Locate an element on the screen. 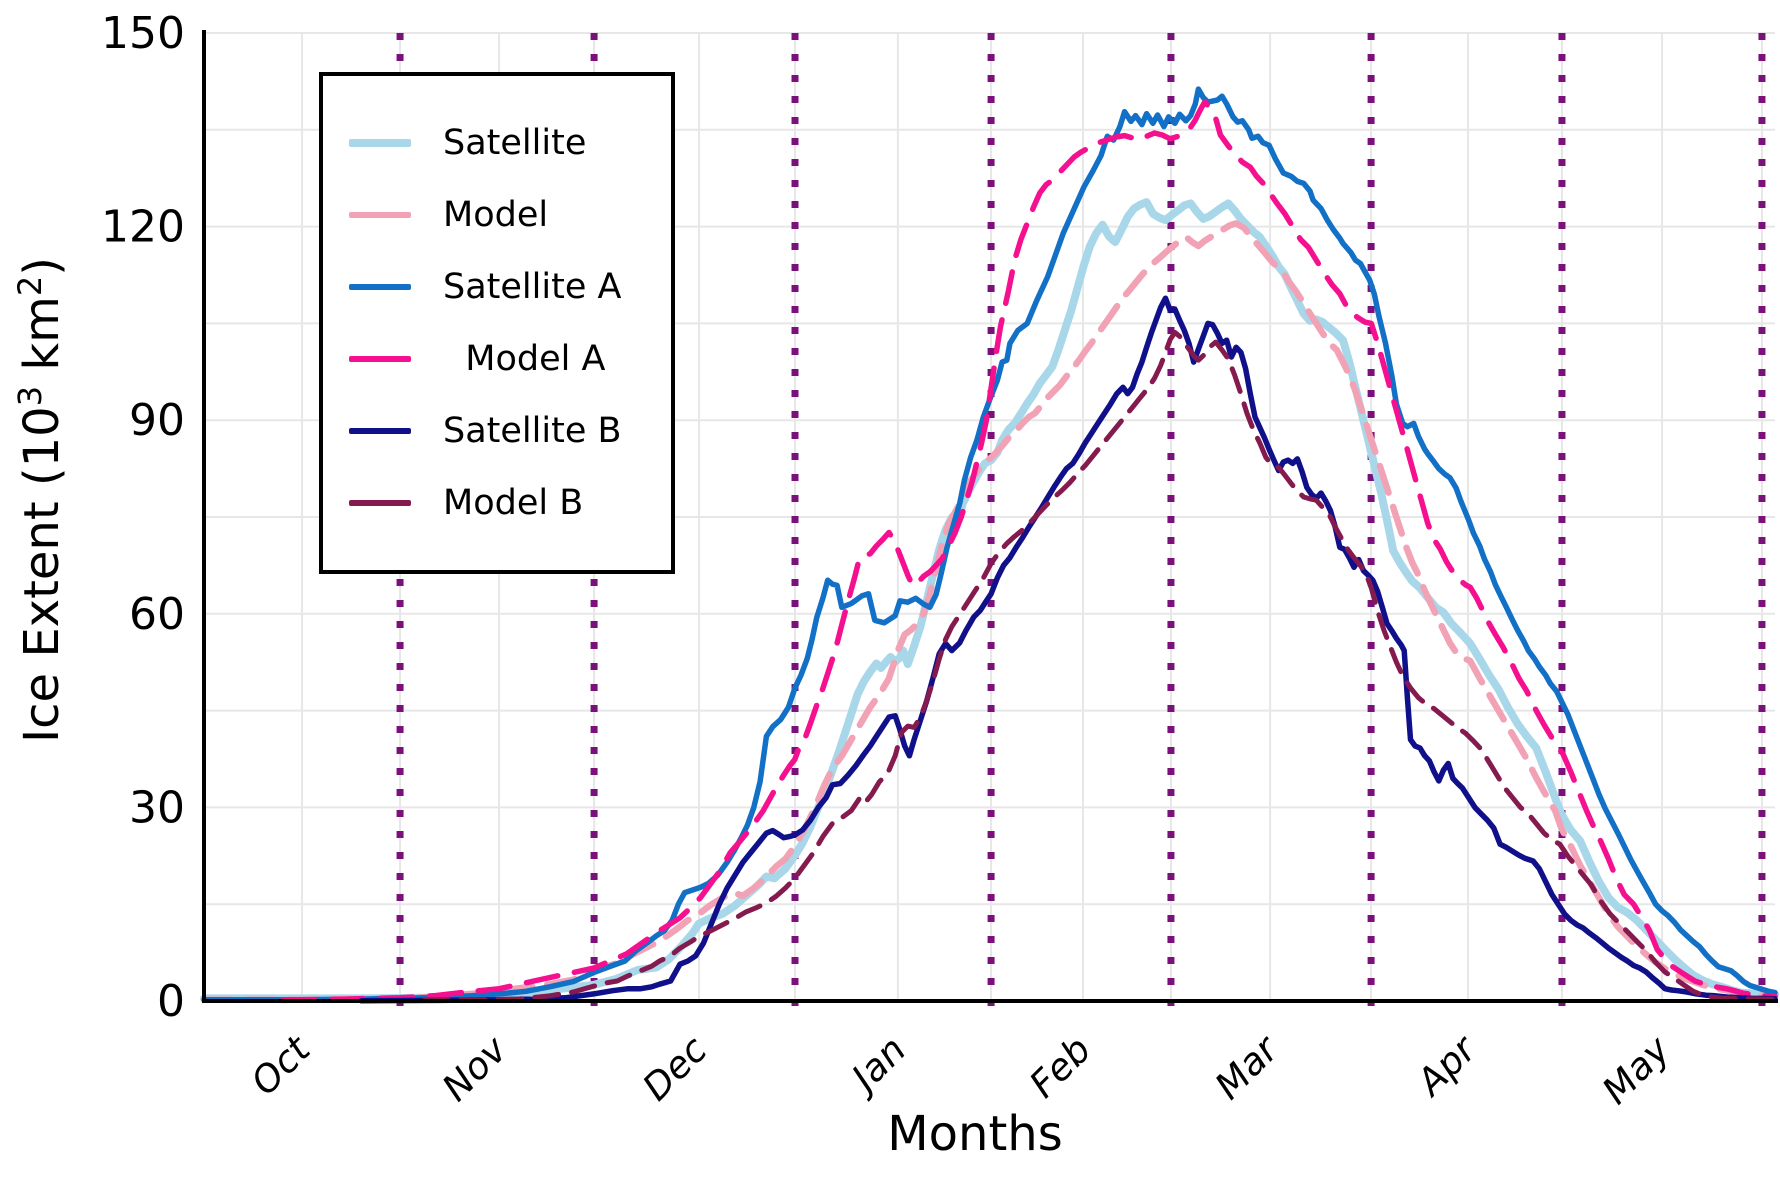  y-tick-label: 120 is located at coordinates (143, 227).